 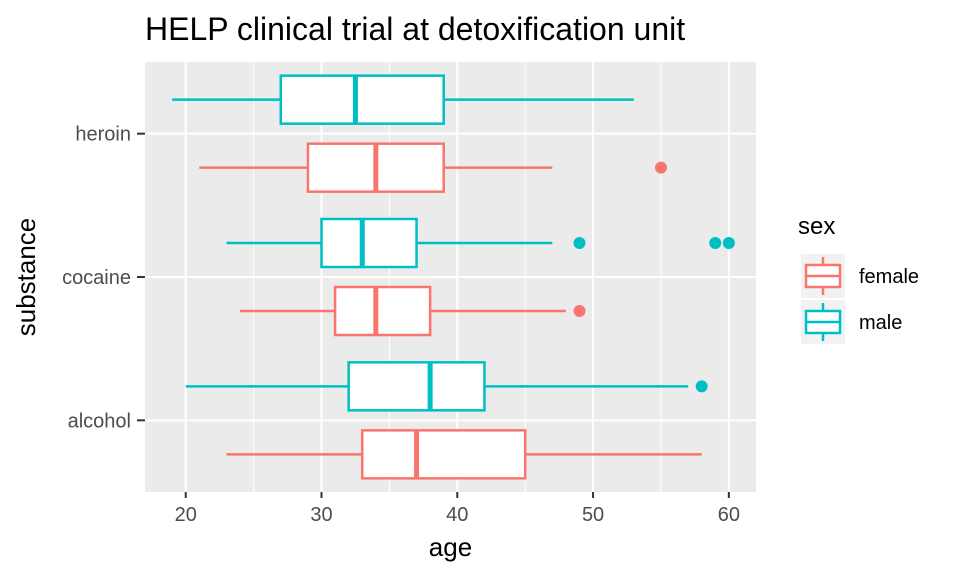 I want to click on box-cocaine-female, so click(x=413, y=311).